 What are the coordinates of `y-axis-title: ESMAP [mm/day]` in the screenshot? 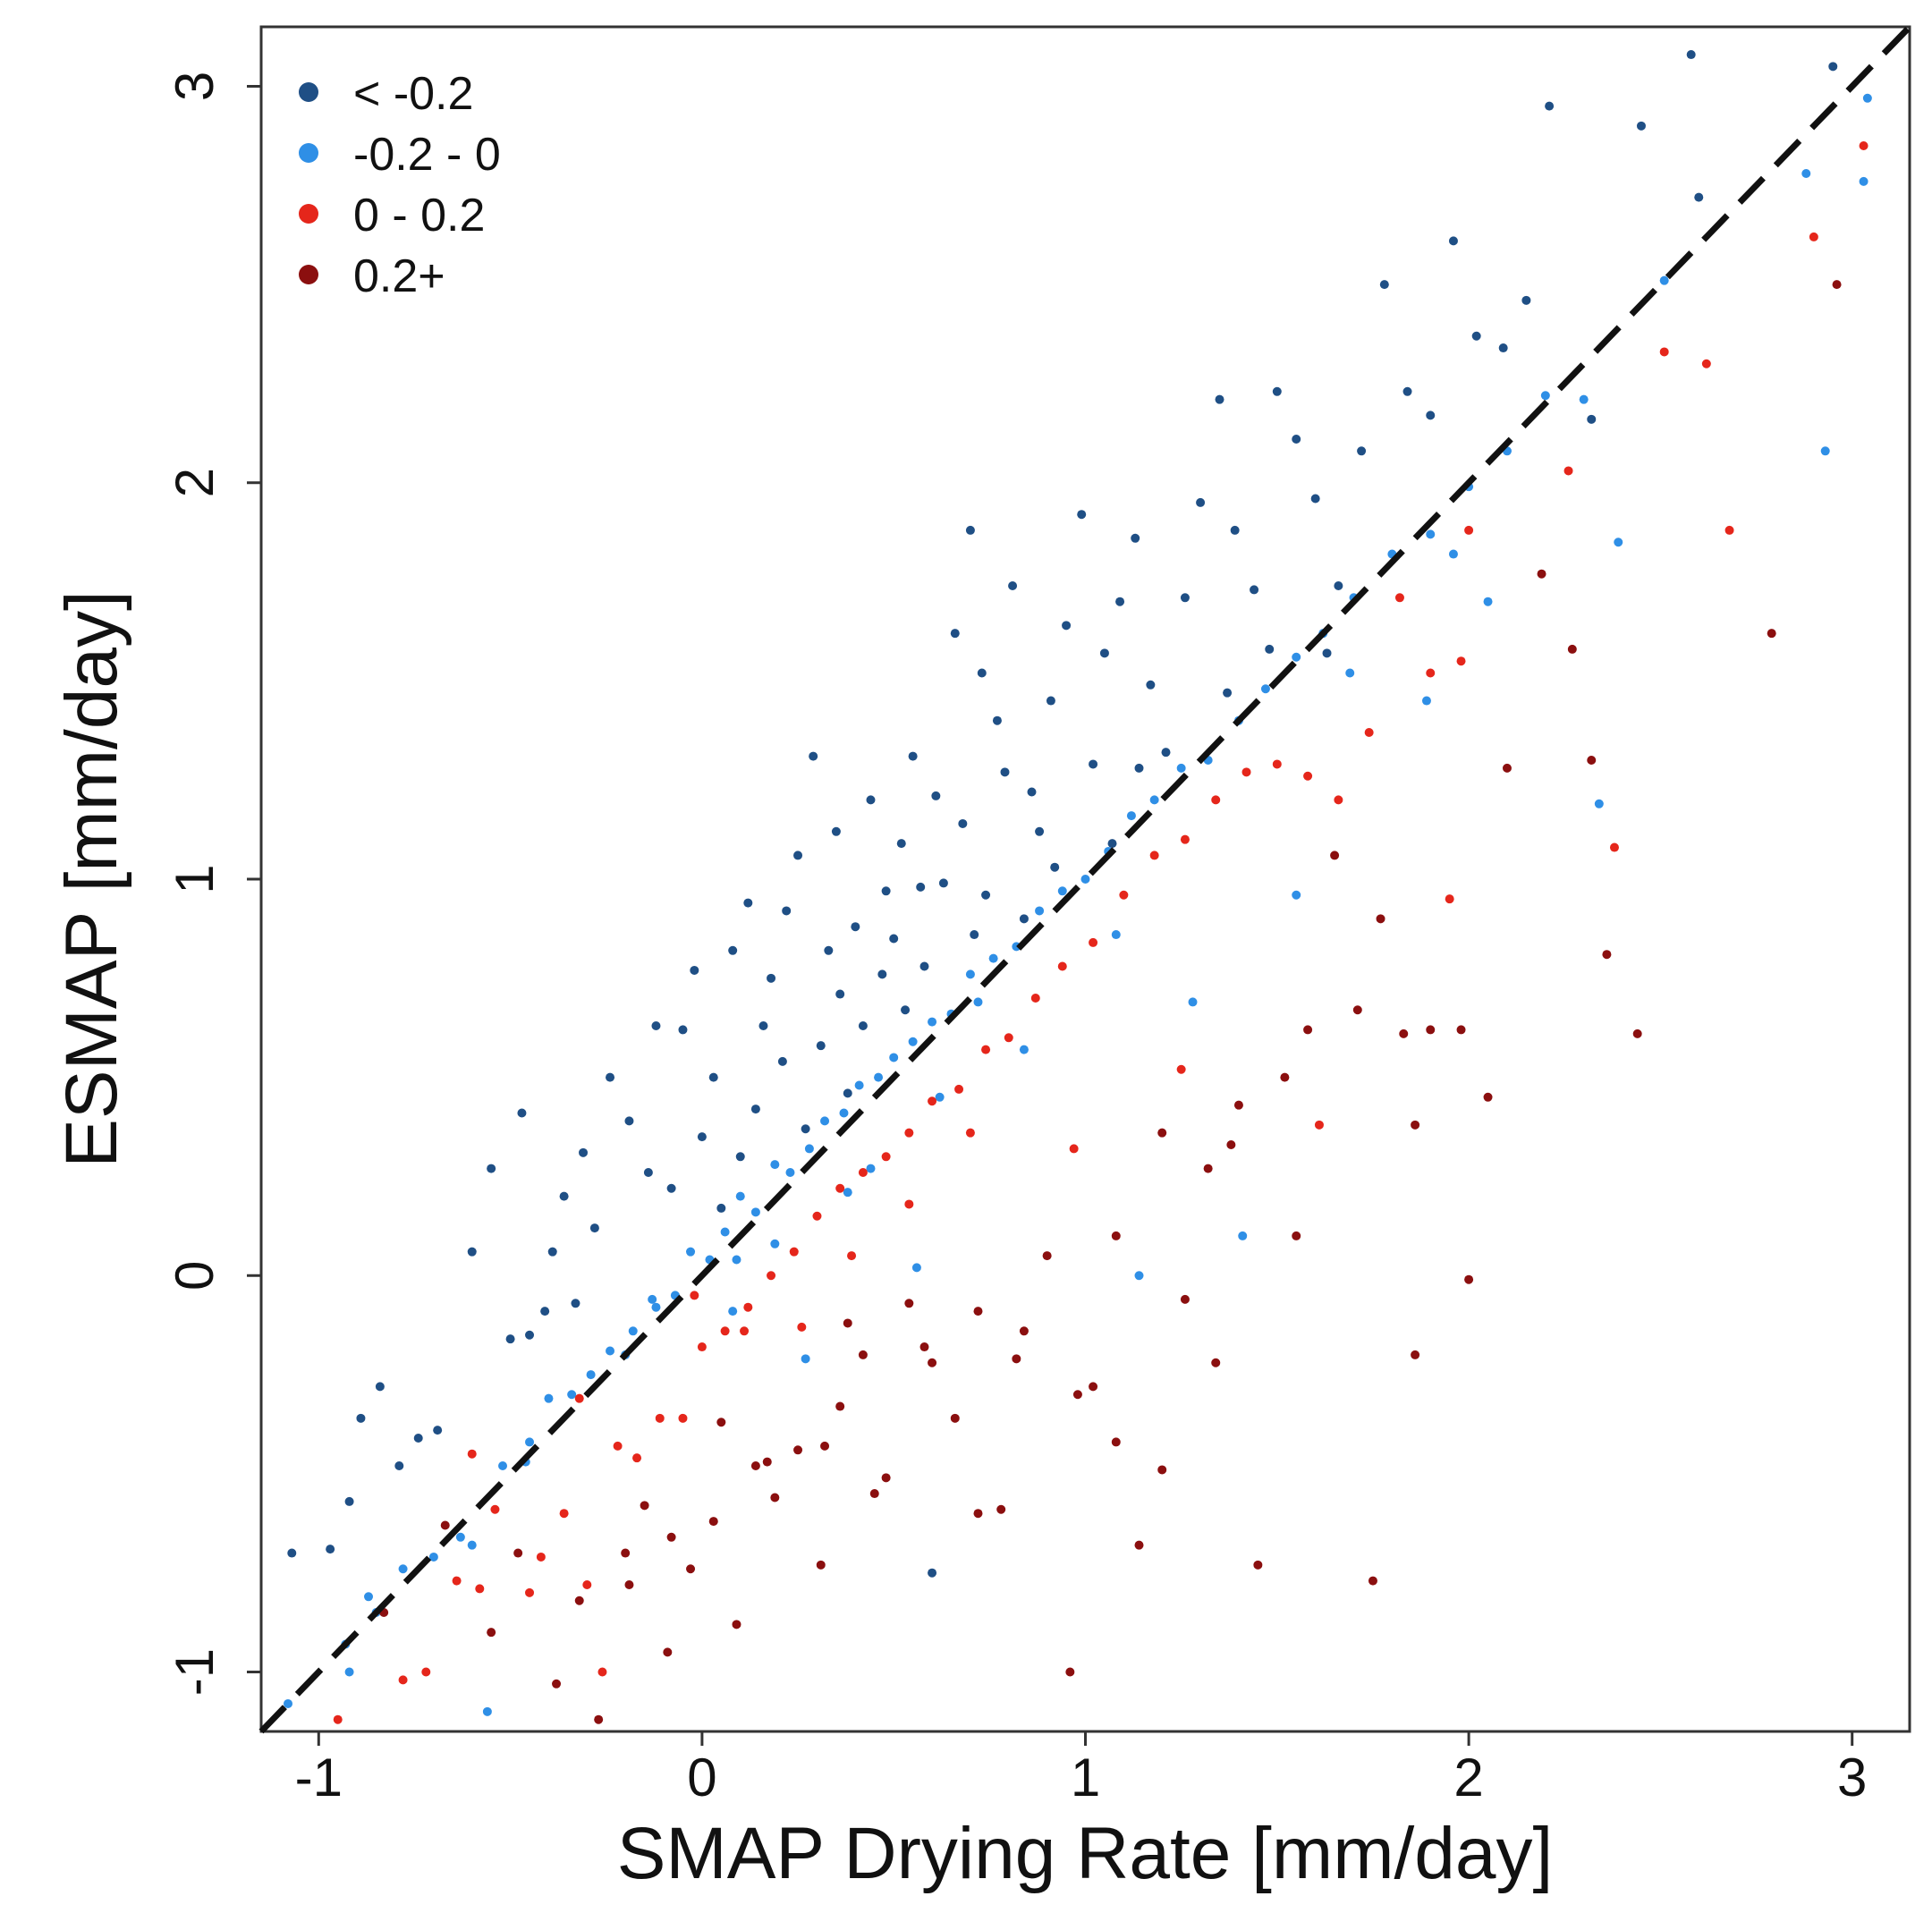 It's located at (91, 879).